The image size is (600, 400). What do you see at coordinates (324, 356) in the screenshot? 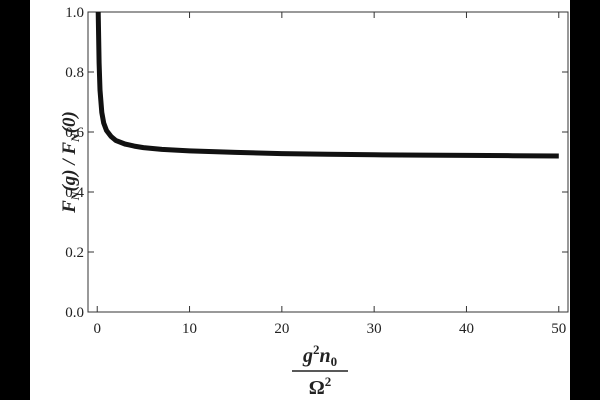
I see `x-label-num-var: n` at bounding box center [324, 356].